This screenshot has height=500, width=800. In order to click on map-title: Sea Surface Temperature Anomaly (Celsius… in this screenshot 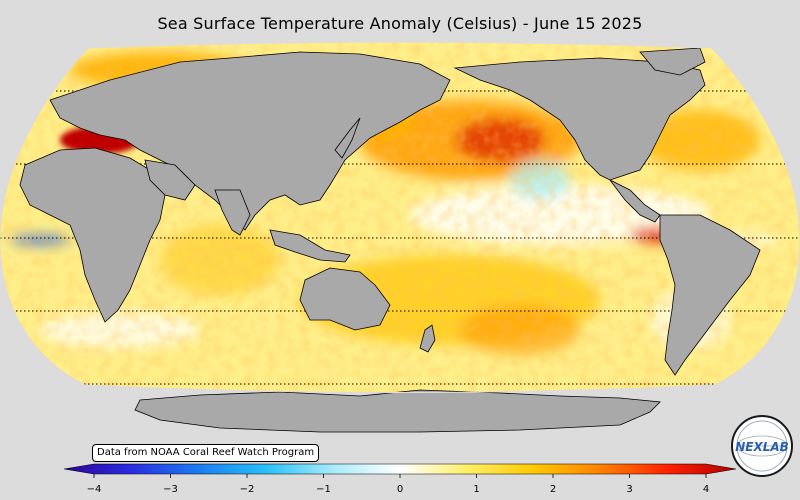, I will do `click(400, 23)`.